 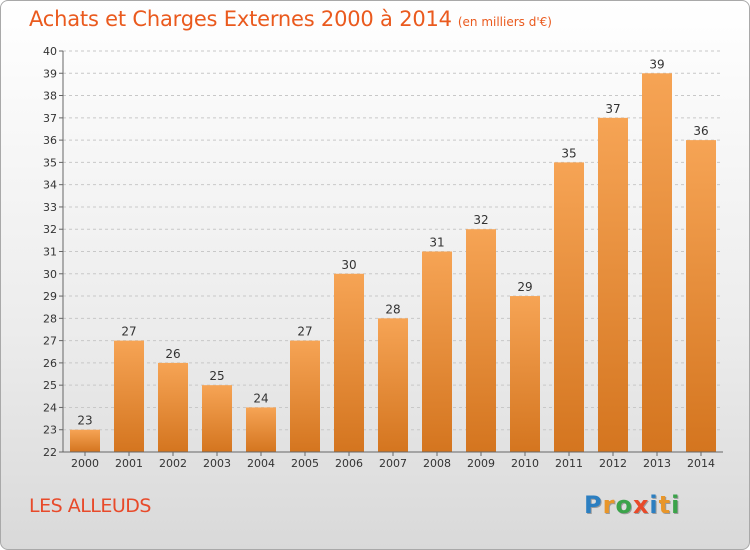 I want to click on y-tick-label: 26, so click(x=50, y=363).